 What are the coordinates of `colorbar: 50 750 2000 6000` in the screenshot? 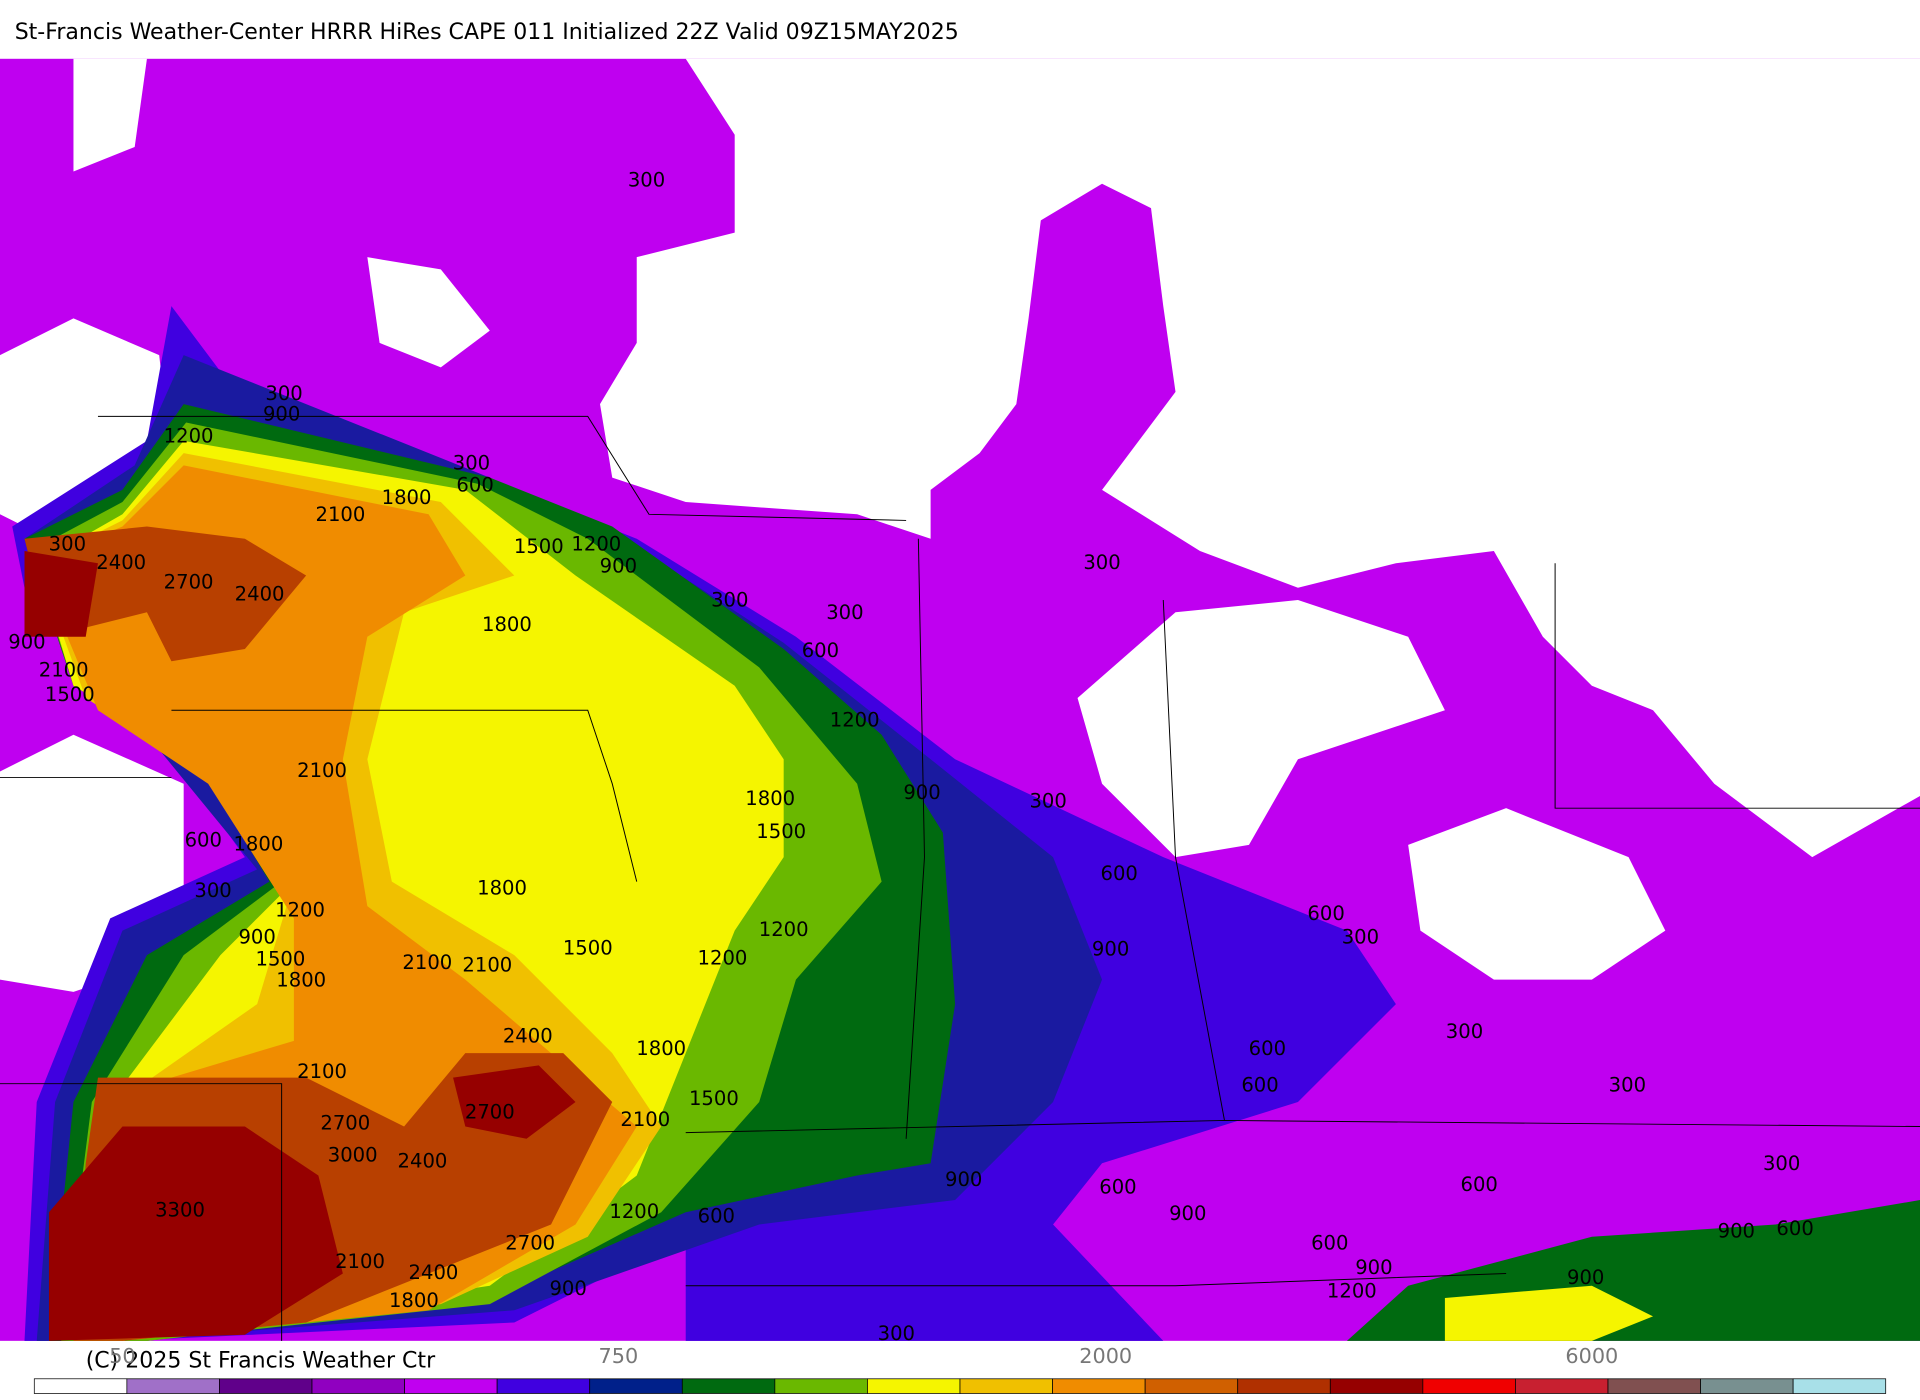 It's located at (960, 1369).